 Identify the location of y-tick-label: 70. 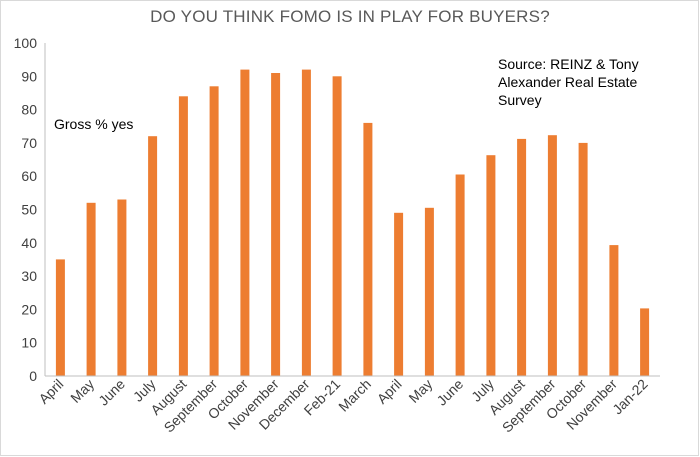
(29, 143).